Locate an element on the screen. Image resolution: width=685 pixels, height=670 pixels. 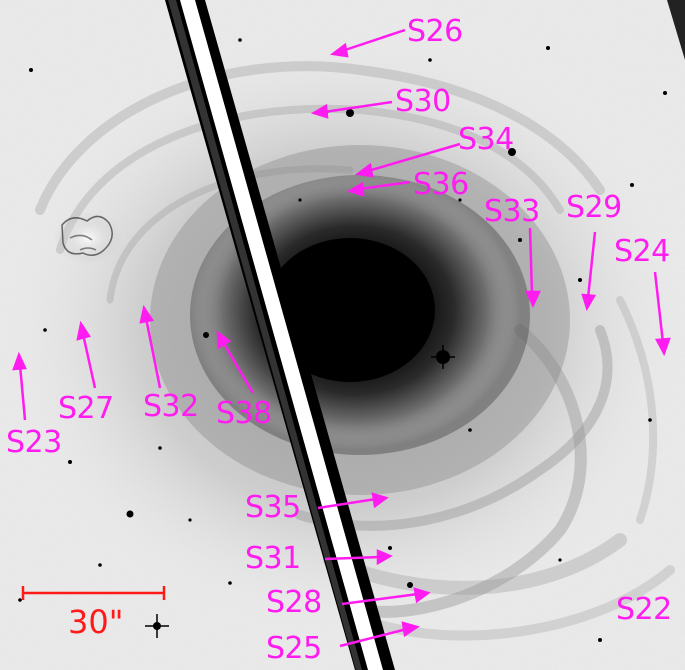
label-s33: S33 is located at coordinates (512, 211).